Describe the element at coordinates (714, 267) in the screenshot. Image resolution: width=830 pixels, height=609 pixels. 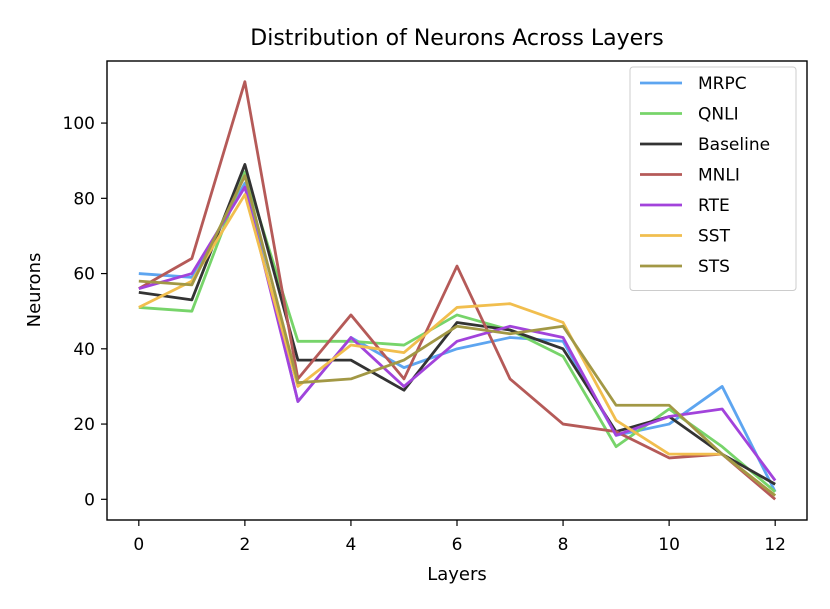
I see `legend-label-sts: STS` at that location.